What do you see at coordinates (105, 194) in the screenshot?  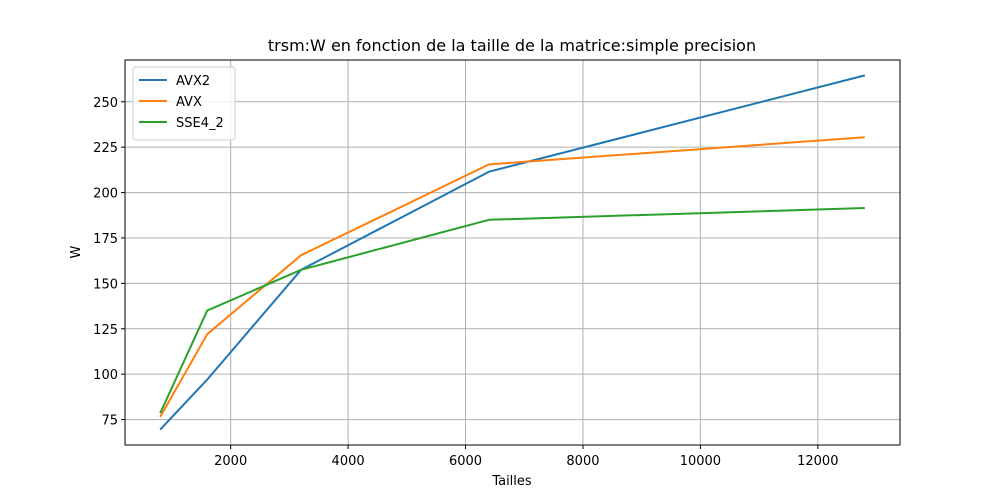 I see `y-tick-label: 200` at bounding box center [105, 194].